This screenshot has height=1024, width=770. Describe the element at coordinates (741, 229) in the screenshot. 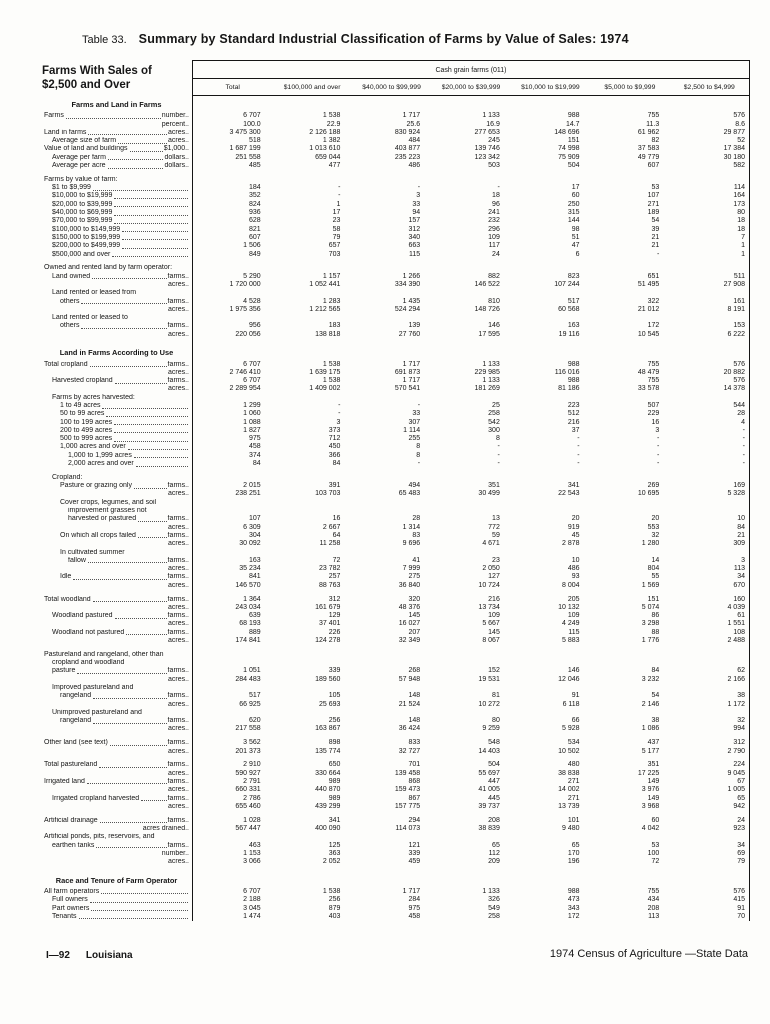

I see `data-cell: 18` at that location.